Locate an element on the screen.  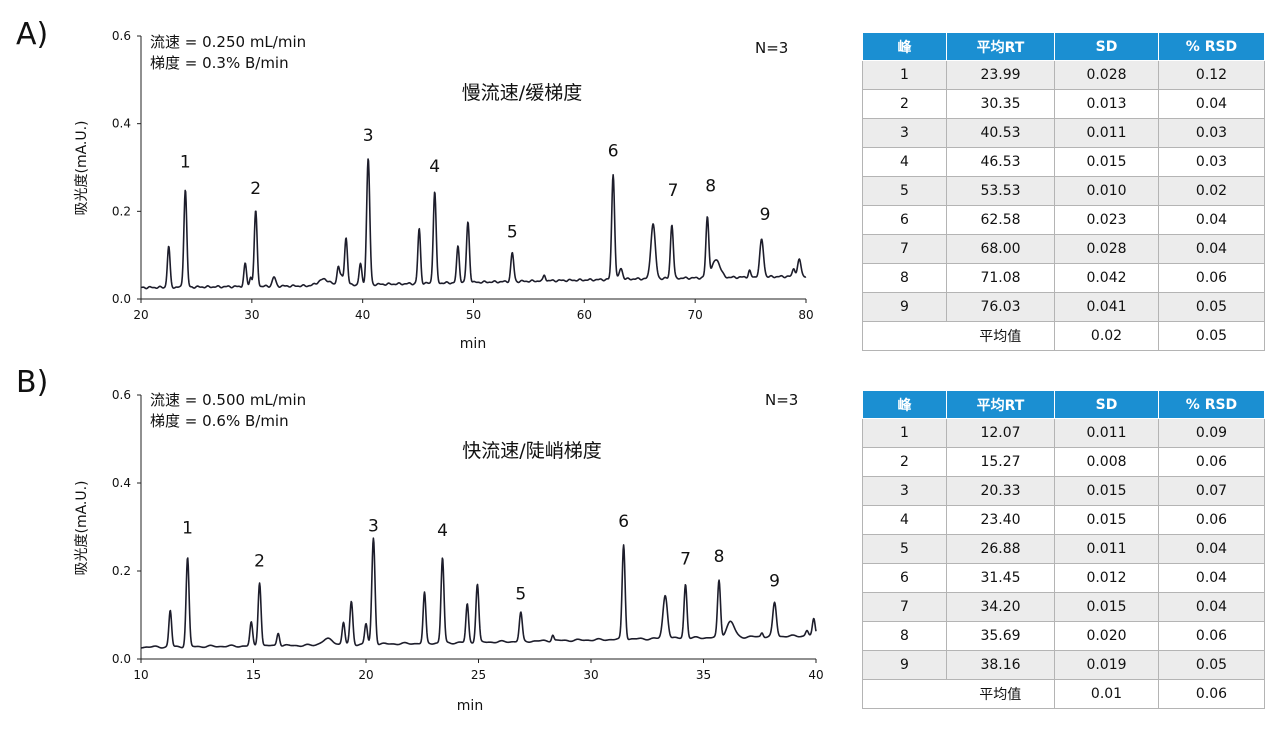
table-row: 1 23.99 0.028 0.12 is located at coordinates (1063, 75).